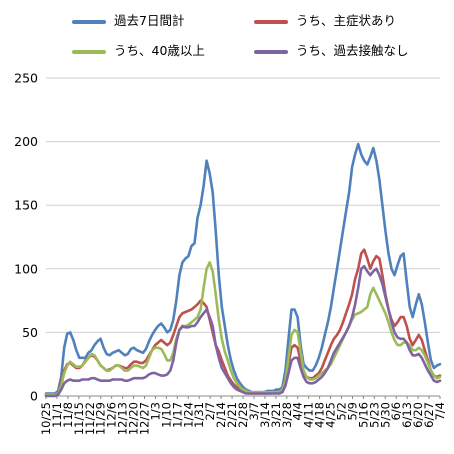 The image size is (454, 454). What do you see at coordinates (26, 237) in the screenshot?
I see `y-axis-ticks: 0 50 100 150 200 250` at bounding box center [26, 237].